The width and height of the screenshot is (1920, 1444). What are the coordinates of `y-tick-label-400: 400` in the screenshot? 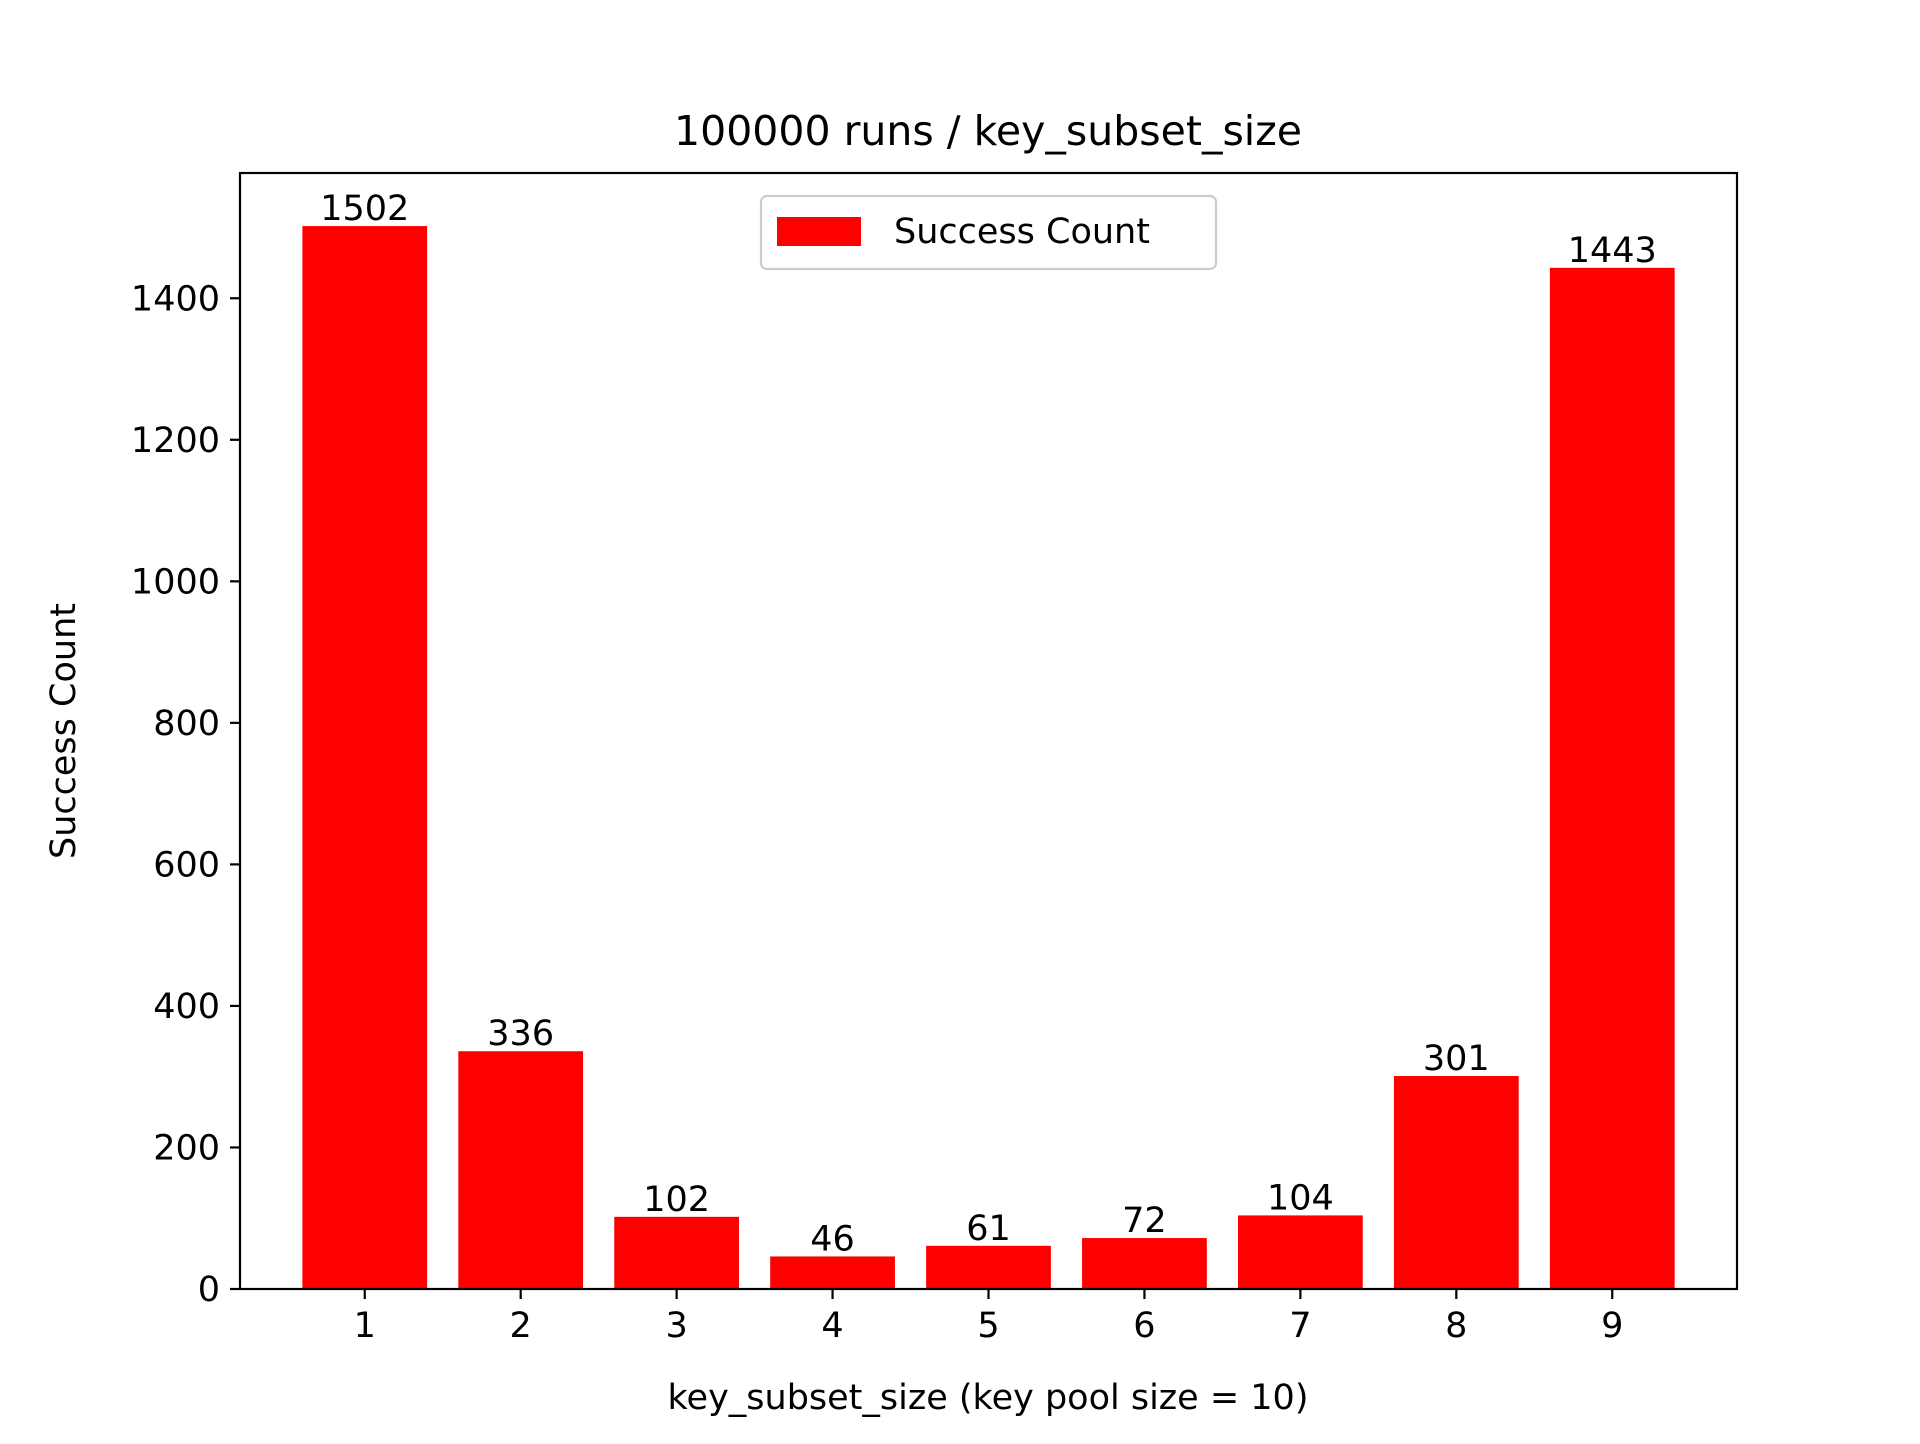 It's located at (186, 1007).